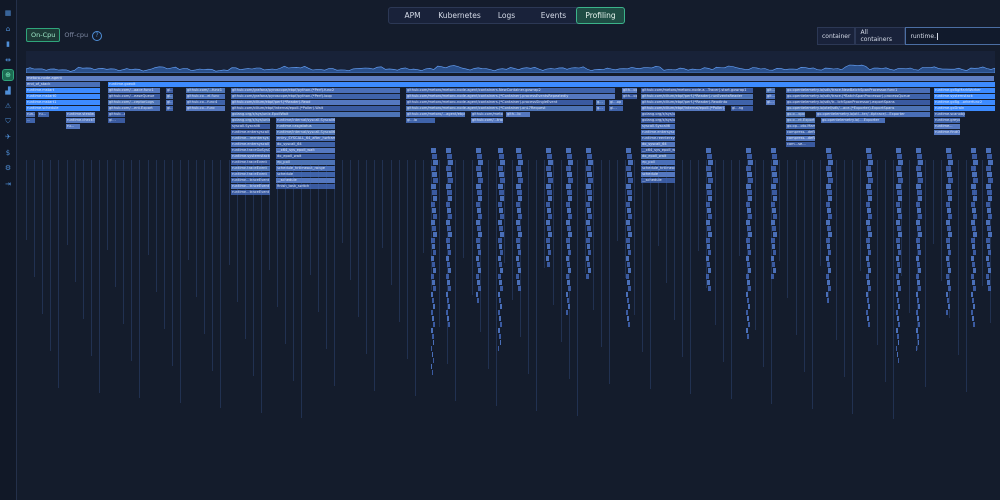 The image size is (1000, 500). I want to click on gear-icon: ⚙, so click(8, 168).